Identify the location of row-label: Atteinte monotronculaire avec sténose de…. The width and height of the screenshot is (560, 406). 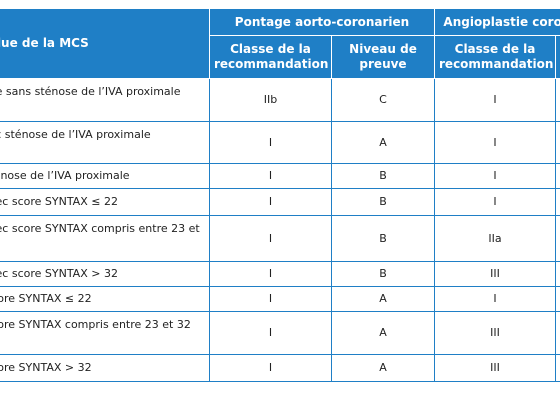
(105, 142).